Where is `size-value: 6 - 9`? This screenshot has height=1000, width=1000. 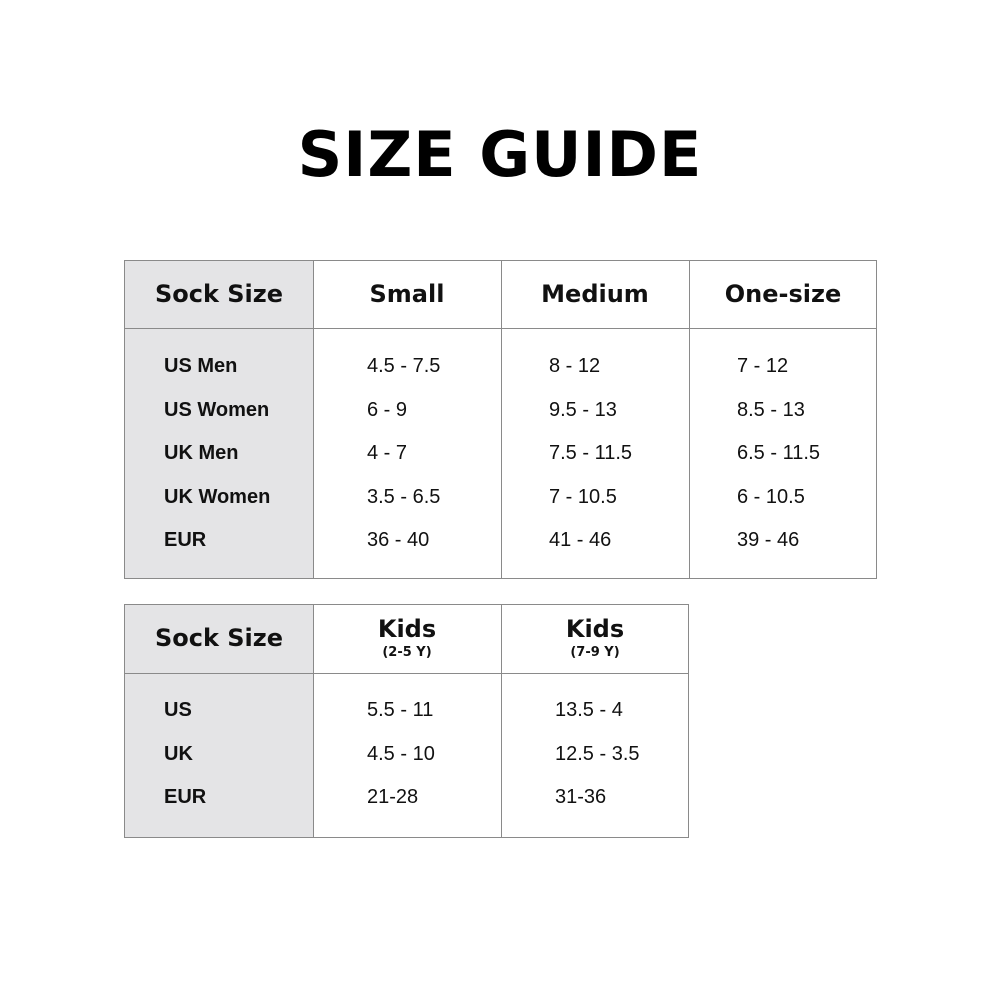 size-value: 6 - 9 is located at coordinates (387, 409).